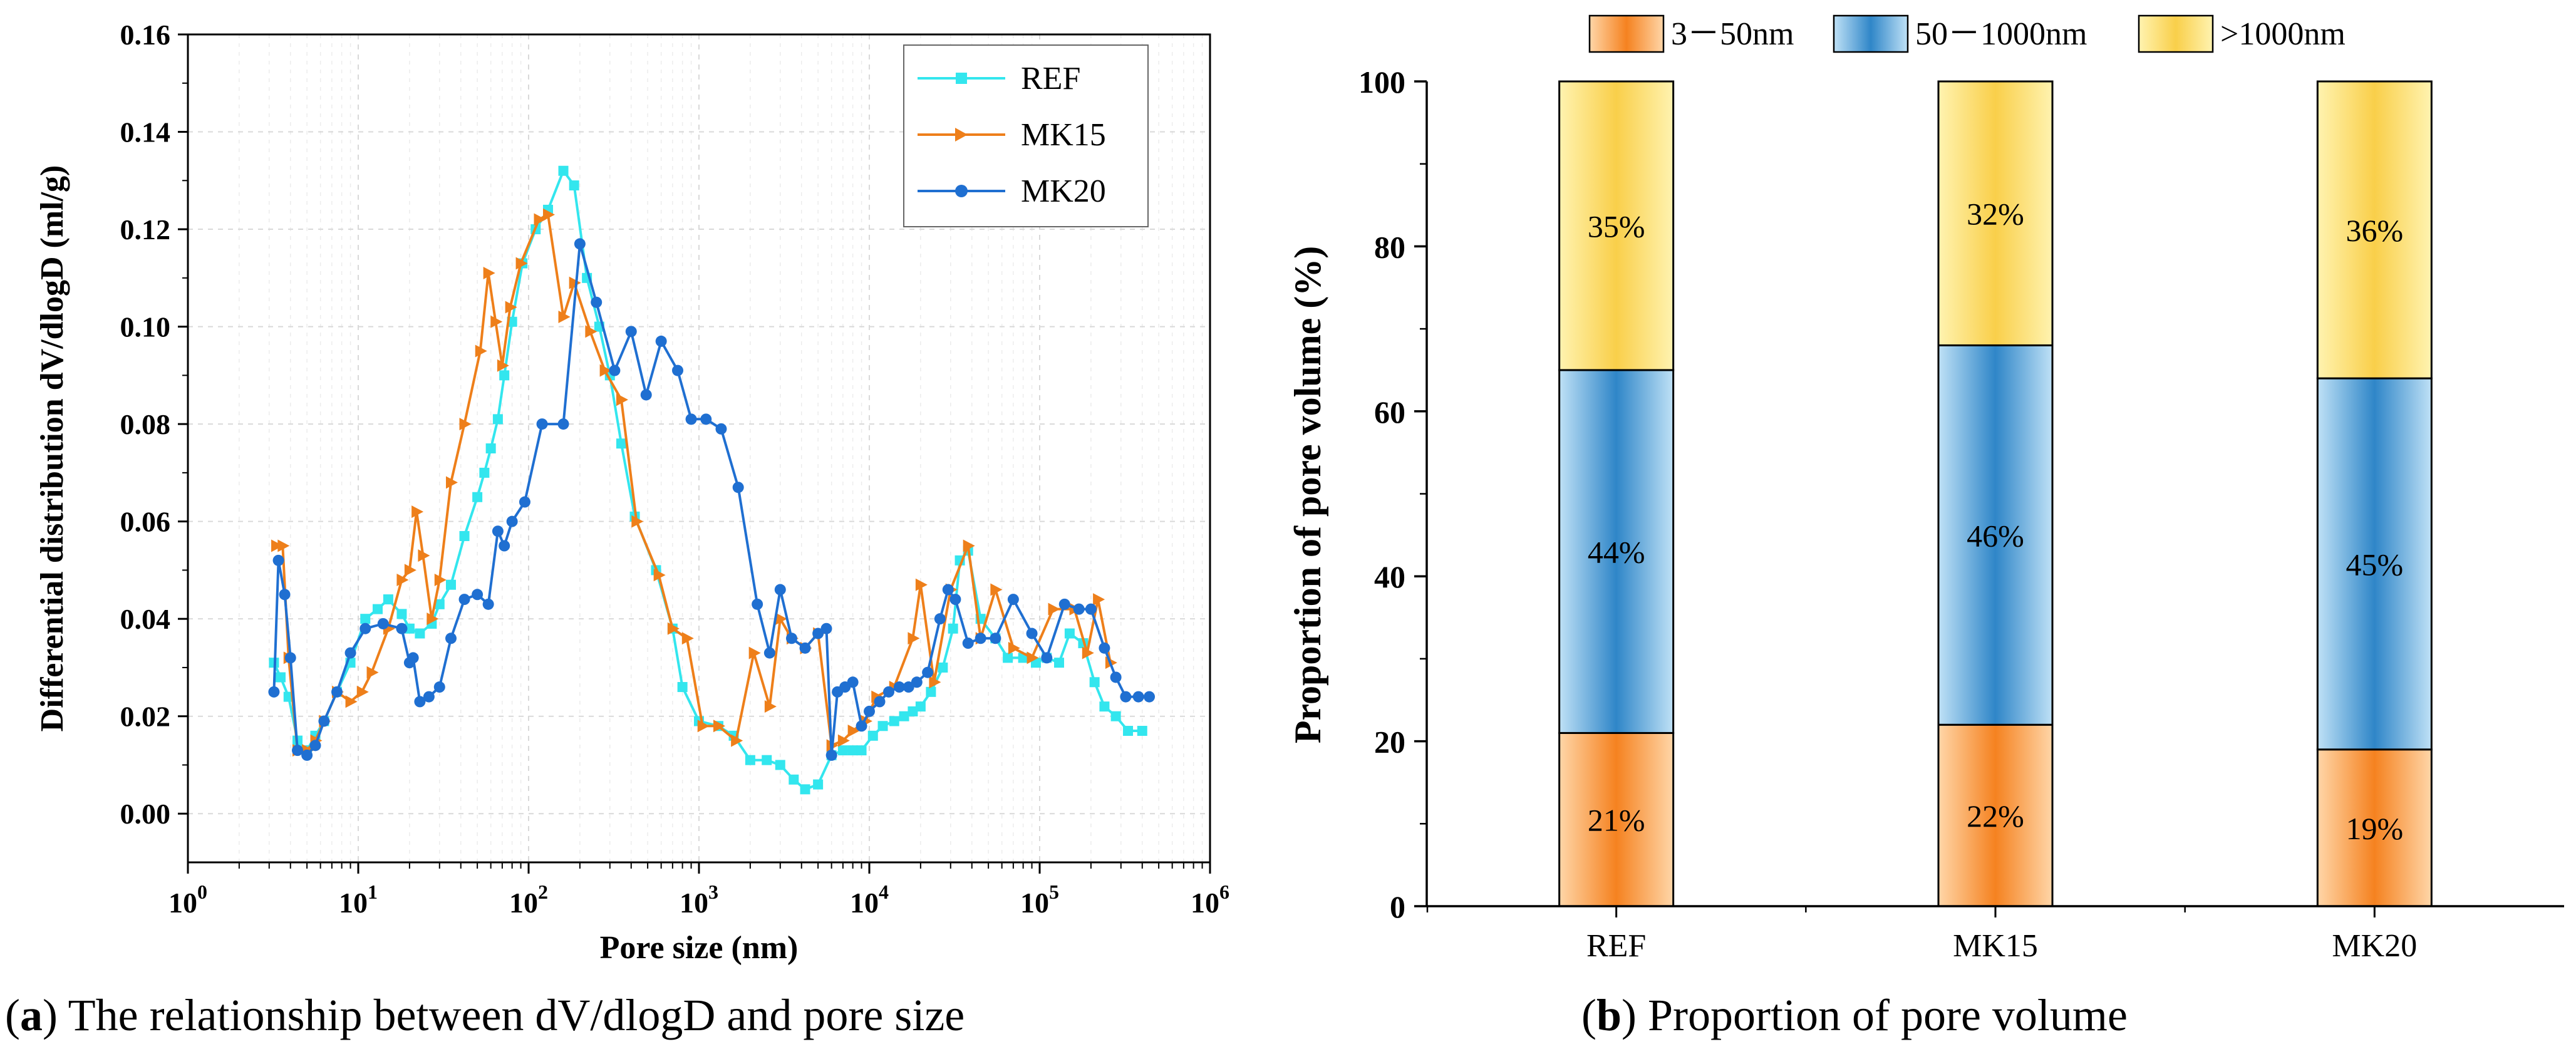 The width and height of the screenshot is (2576, 1059). What do you see at coordinates (2375, 230) in the screenshot?
I see `bar-segment-label: 36%` at bounding box center [2375, 230].